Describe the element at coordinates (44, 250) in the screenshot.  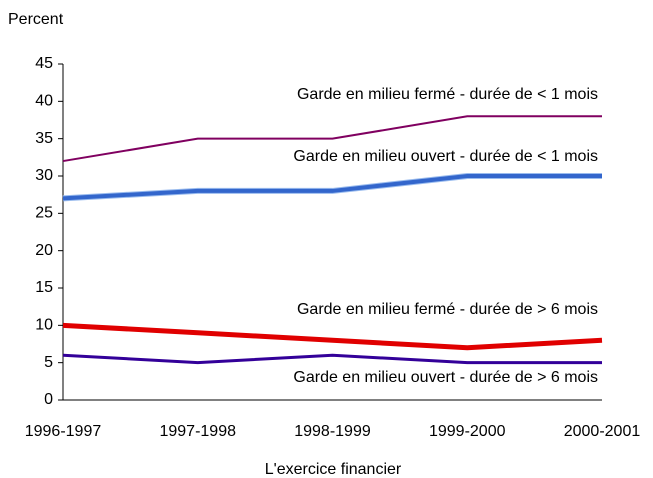
I see `y-tick-label: 20` at that location.